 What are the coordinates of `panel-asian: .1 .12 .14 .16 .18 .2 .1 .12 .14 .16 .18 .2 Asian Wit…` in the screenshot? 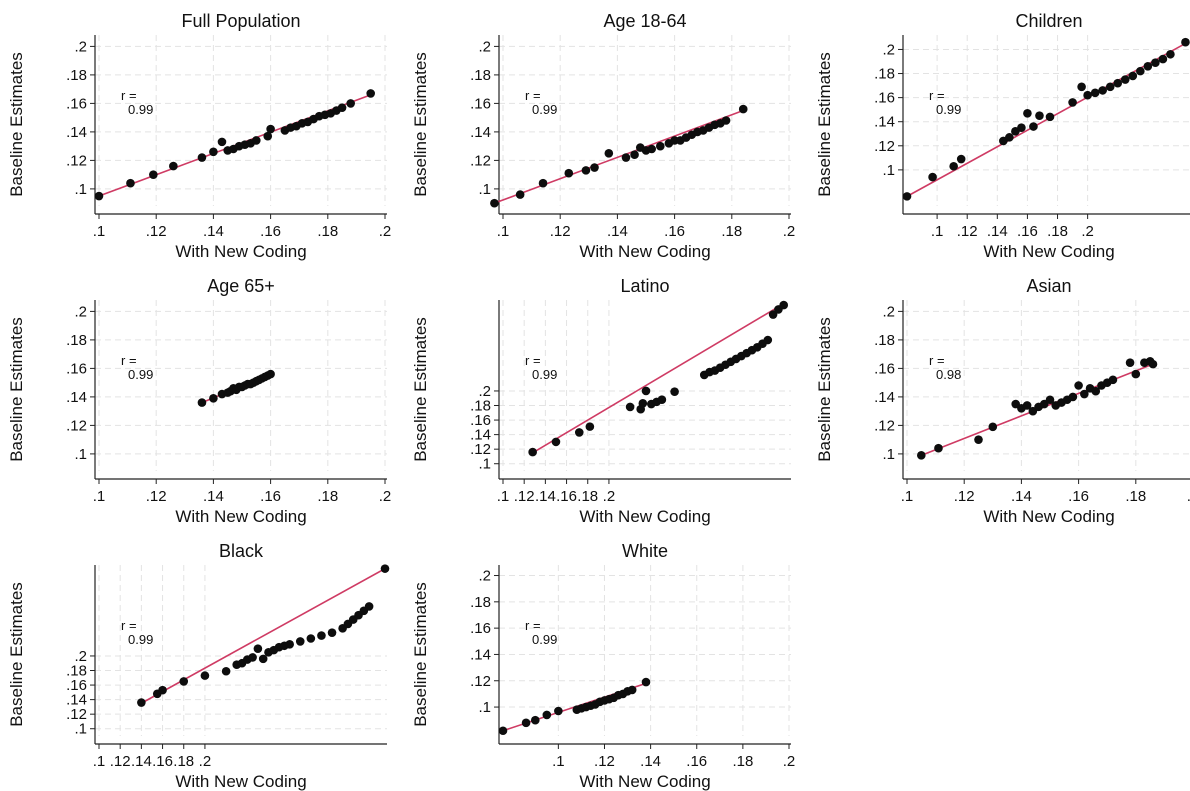 It's located at (1002, 401).